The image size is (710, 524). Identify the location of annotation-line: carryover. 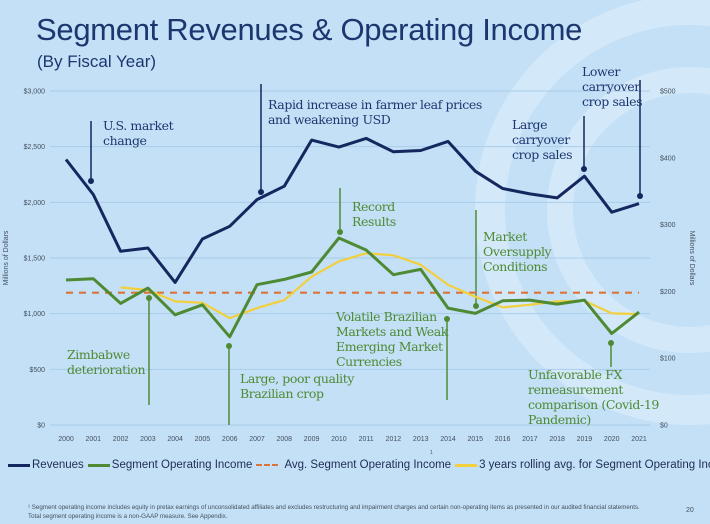
(611, 86).